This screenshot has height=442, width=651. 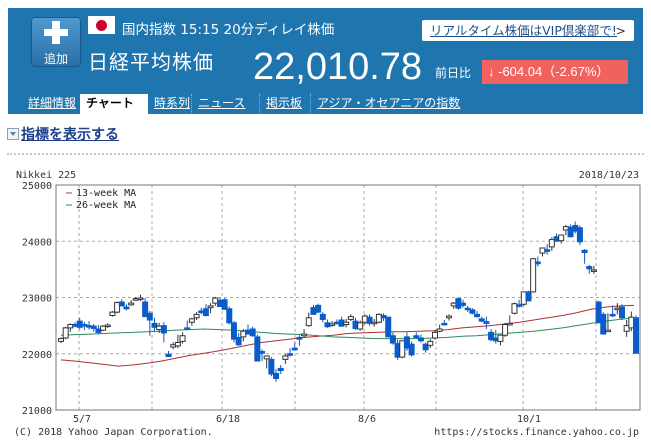 What do you see at coordinates (325, 154) in the screenshot?
I see `divider` at bounding box center [325, 154].